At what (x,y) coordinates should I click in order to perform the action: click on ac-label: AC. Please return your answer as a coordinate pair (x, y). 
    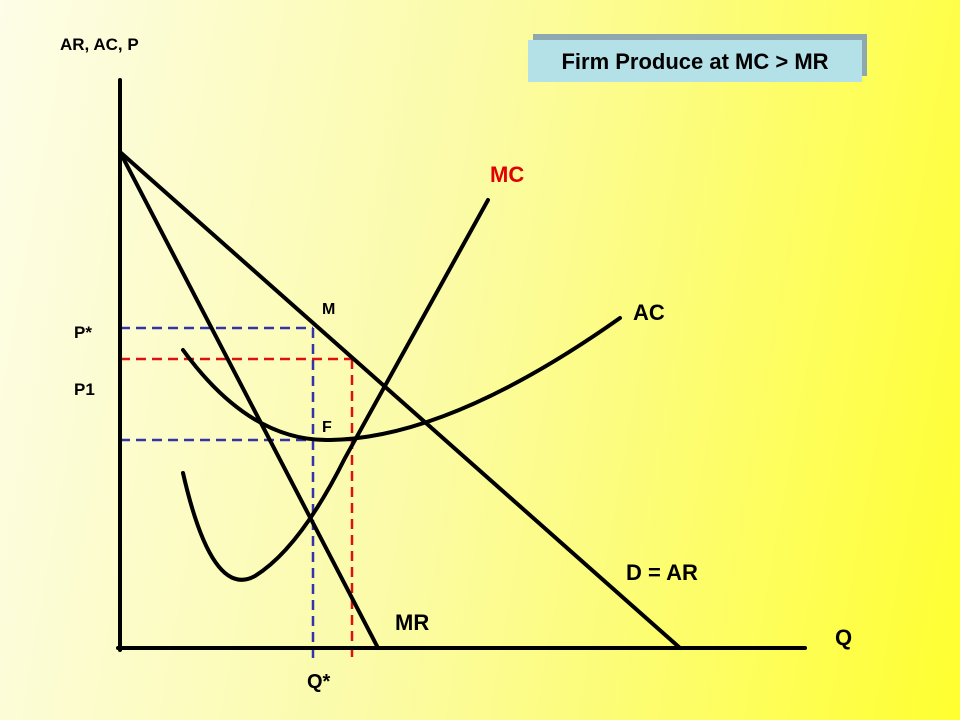
    Looking at the image, I should click on (649, 312).